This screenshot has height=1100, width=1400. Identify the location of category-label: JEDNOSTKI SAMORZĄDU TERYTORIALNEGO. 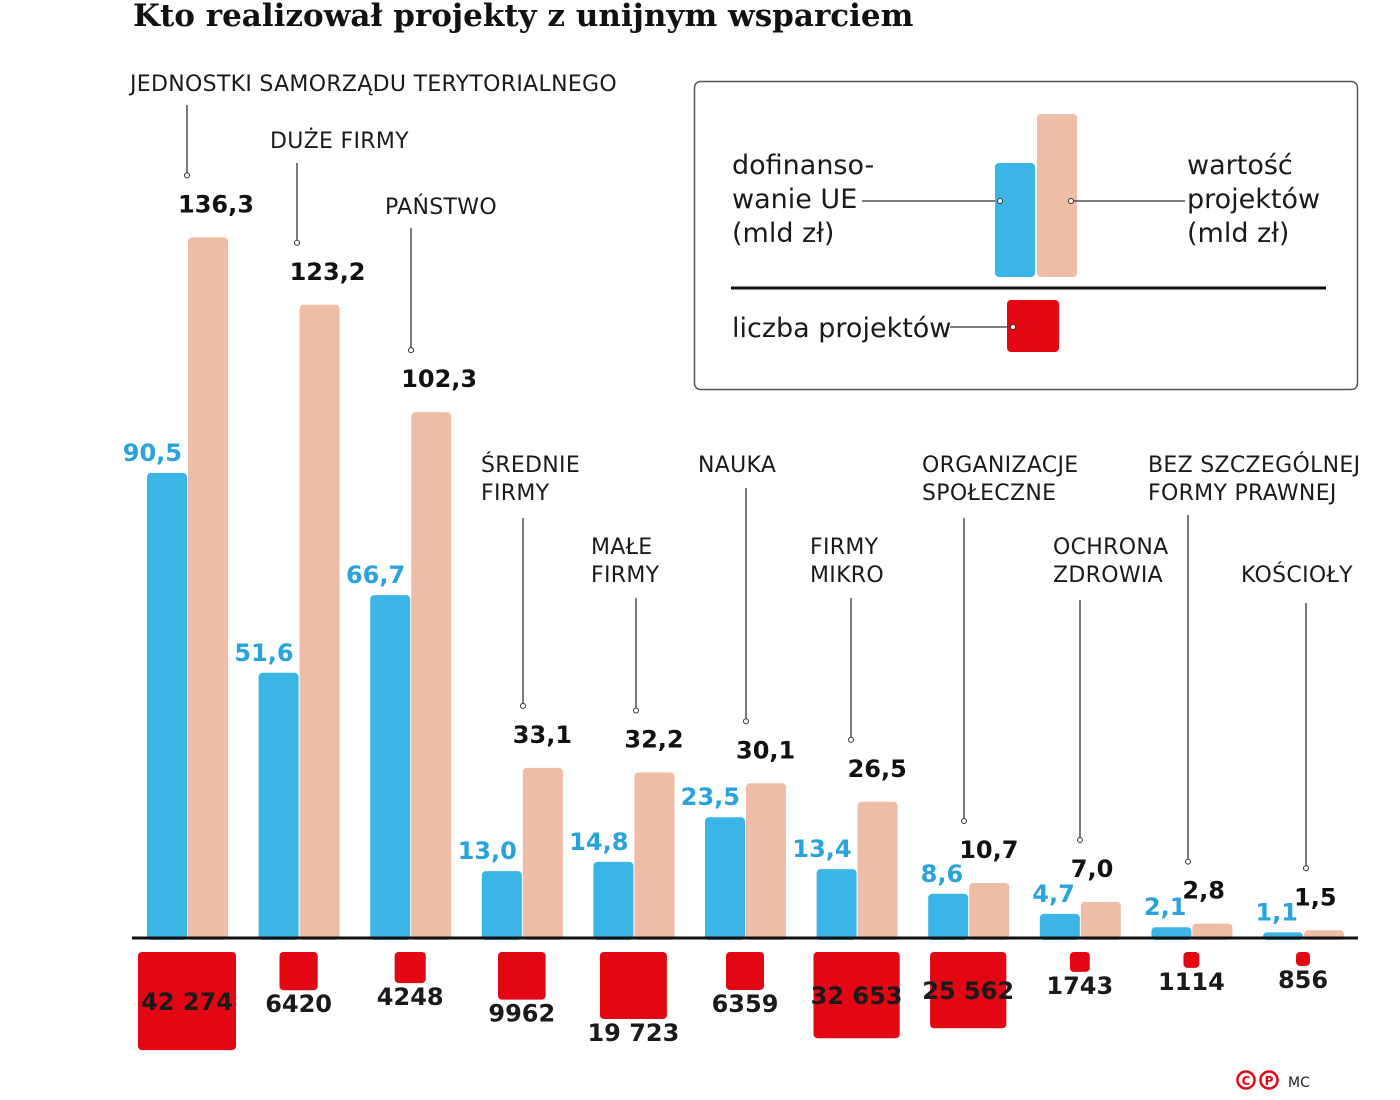
(372, 84).